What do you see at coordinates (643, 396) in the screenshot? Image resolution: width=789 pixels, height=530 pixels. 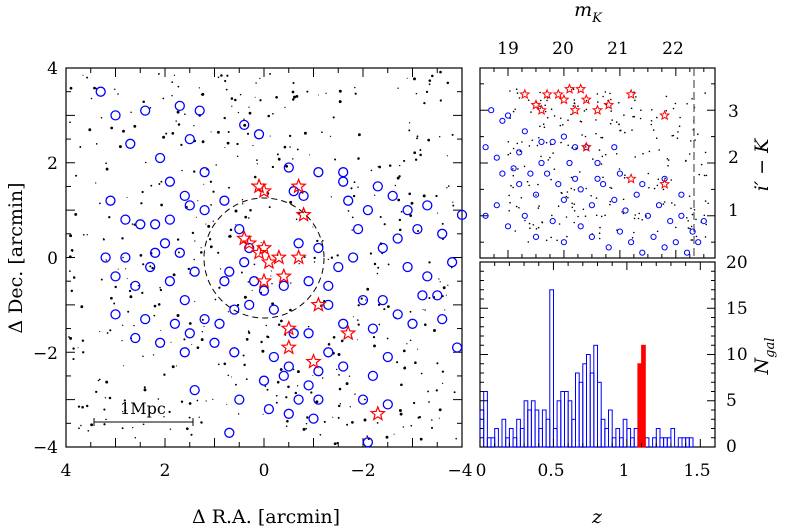 I see `hist-bar-red` at bounding box center [643, 396].